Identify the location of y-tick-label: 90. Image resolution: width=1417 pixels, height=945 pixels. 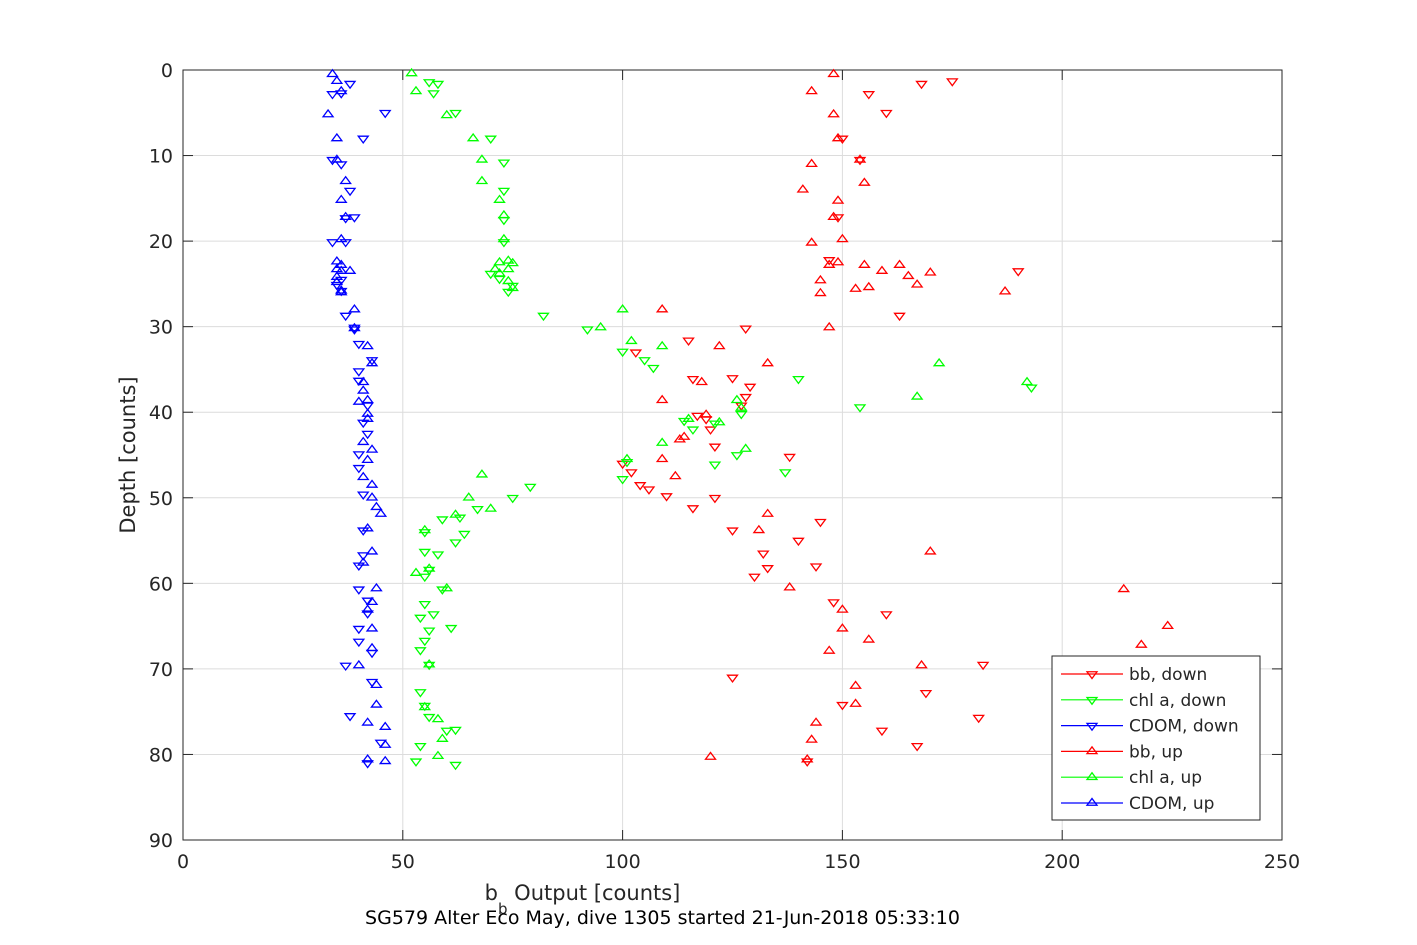
(161, 841).